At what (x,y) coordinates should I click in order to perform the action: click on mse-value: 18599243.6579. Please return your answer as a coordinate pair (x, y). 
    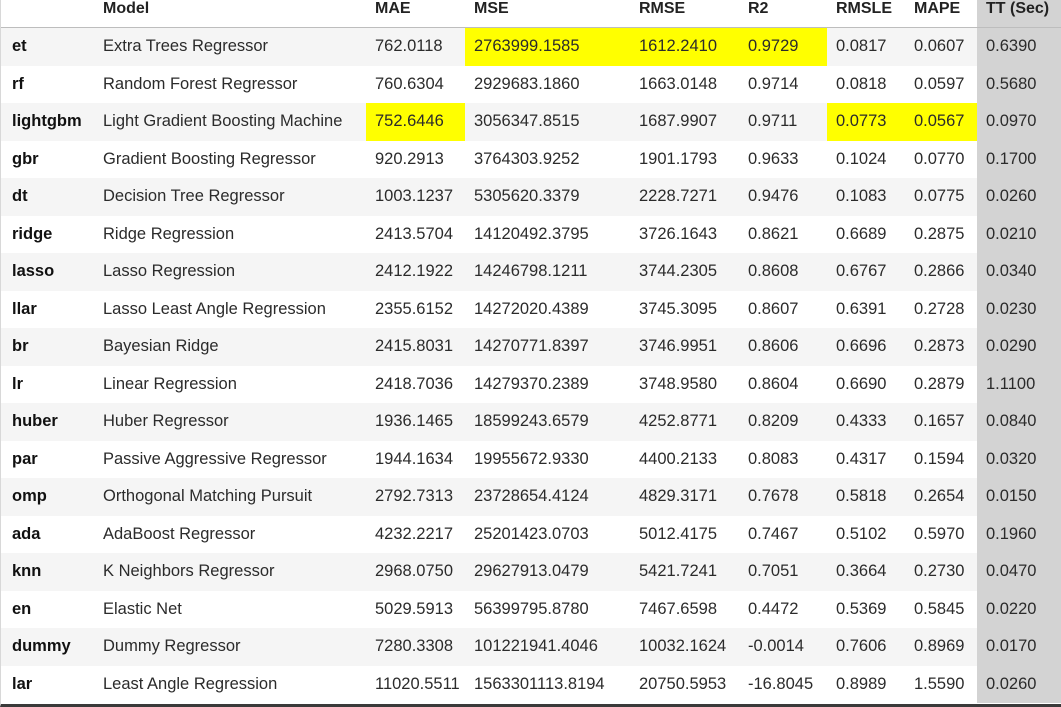
    Looking at the image, I should click on (547, 422).